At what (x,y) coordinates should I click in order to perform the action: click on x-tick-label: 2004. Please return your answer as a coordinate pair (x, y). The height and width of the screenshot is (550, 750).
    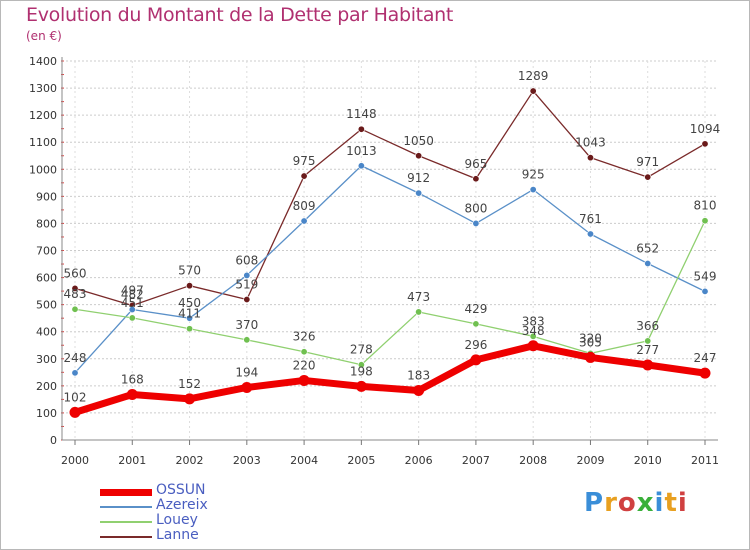
    Looking at the image, I should click on (304, 460).